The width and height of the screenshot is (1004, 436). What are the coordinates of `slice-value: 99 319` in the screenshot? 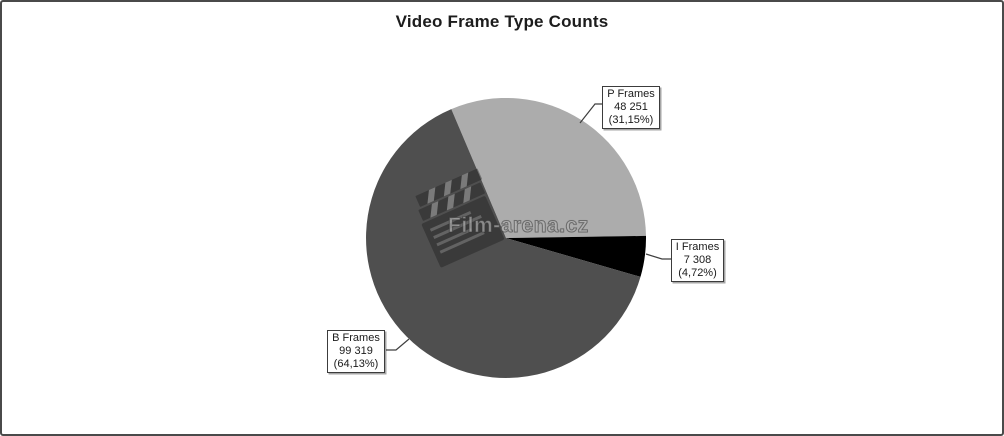 It's located at (356, 351).